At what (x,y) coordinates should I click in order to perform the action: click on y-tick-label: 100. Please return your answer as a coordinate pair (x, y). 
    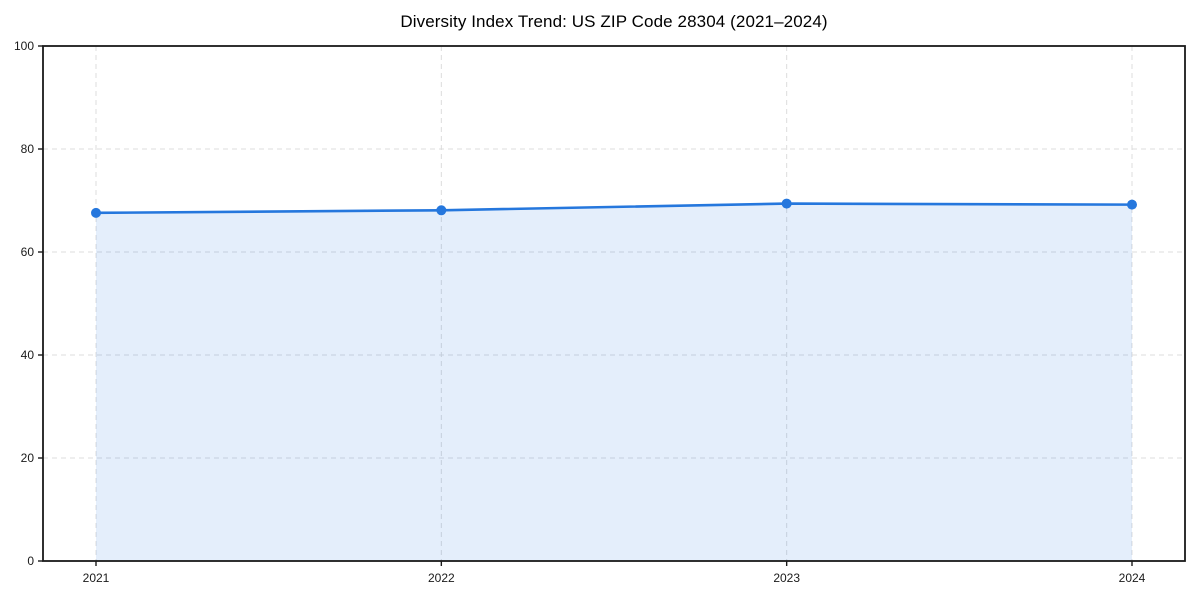
    Looking at the image, I should click on (24, 46).